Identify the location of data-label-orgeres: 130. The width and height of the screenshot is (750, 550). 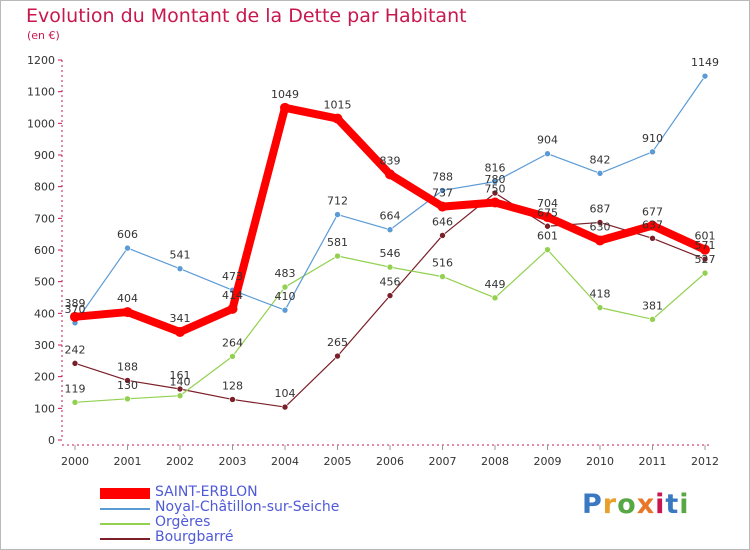
(127, 385).